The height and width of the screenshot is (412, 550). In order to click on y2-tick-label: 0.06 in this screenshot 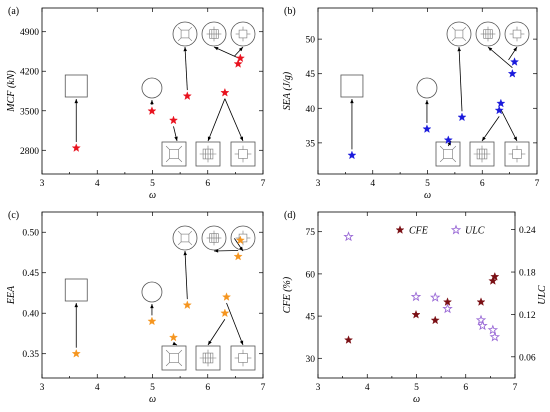, I will do `click(527, 358)`.